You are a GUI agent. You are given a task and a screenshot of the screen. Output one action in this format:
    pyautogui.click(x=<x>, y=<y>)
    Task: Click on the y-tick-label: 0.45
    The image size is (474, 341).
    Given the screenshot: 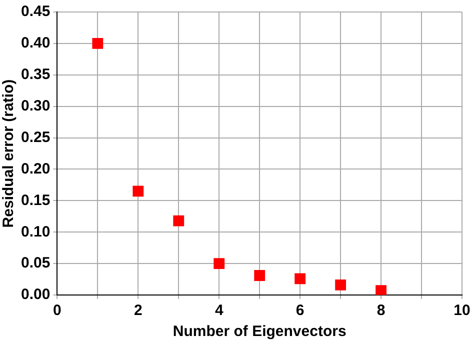 What is the action you would take?
    pyautogui.click(x=35, y=11)
    